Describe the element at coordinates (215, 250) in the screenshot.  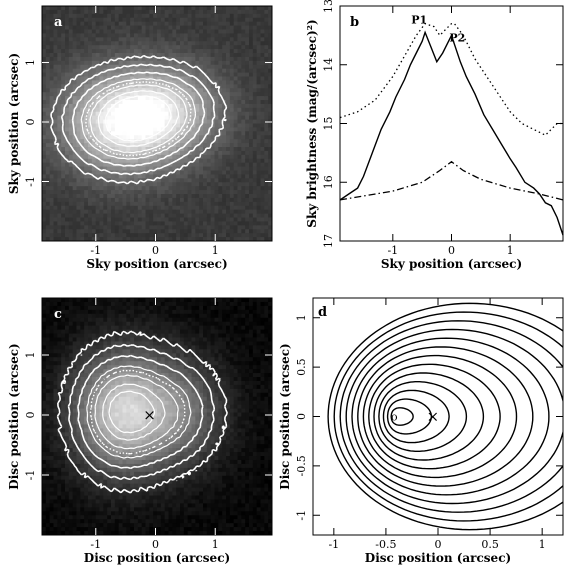
I see `x-tick-label: 1` at that location.